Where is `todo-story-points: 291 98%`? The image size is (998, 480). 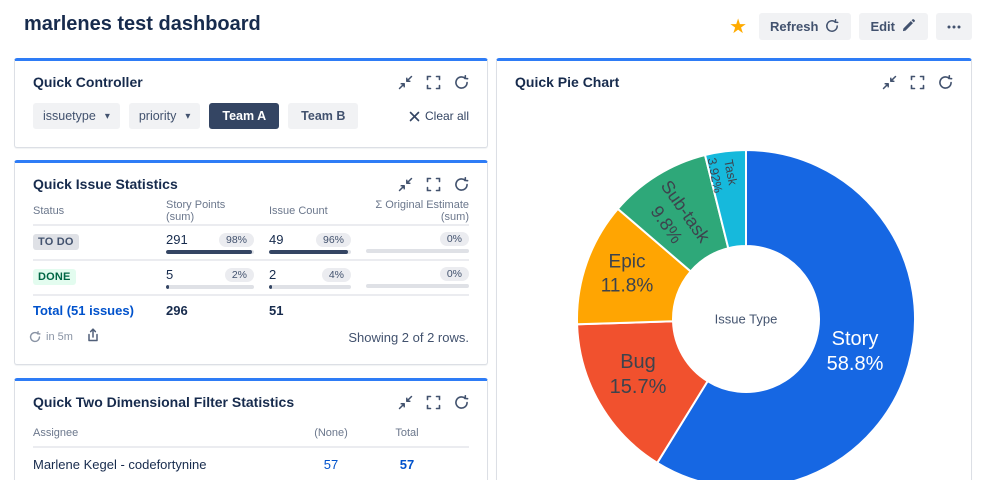
todo-story-points: 291 98% is located at coordinates (210, 241).